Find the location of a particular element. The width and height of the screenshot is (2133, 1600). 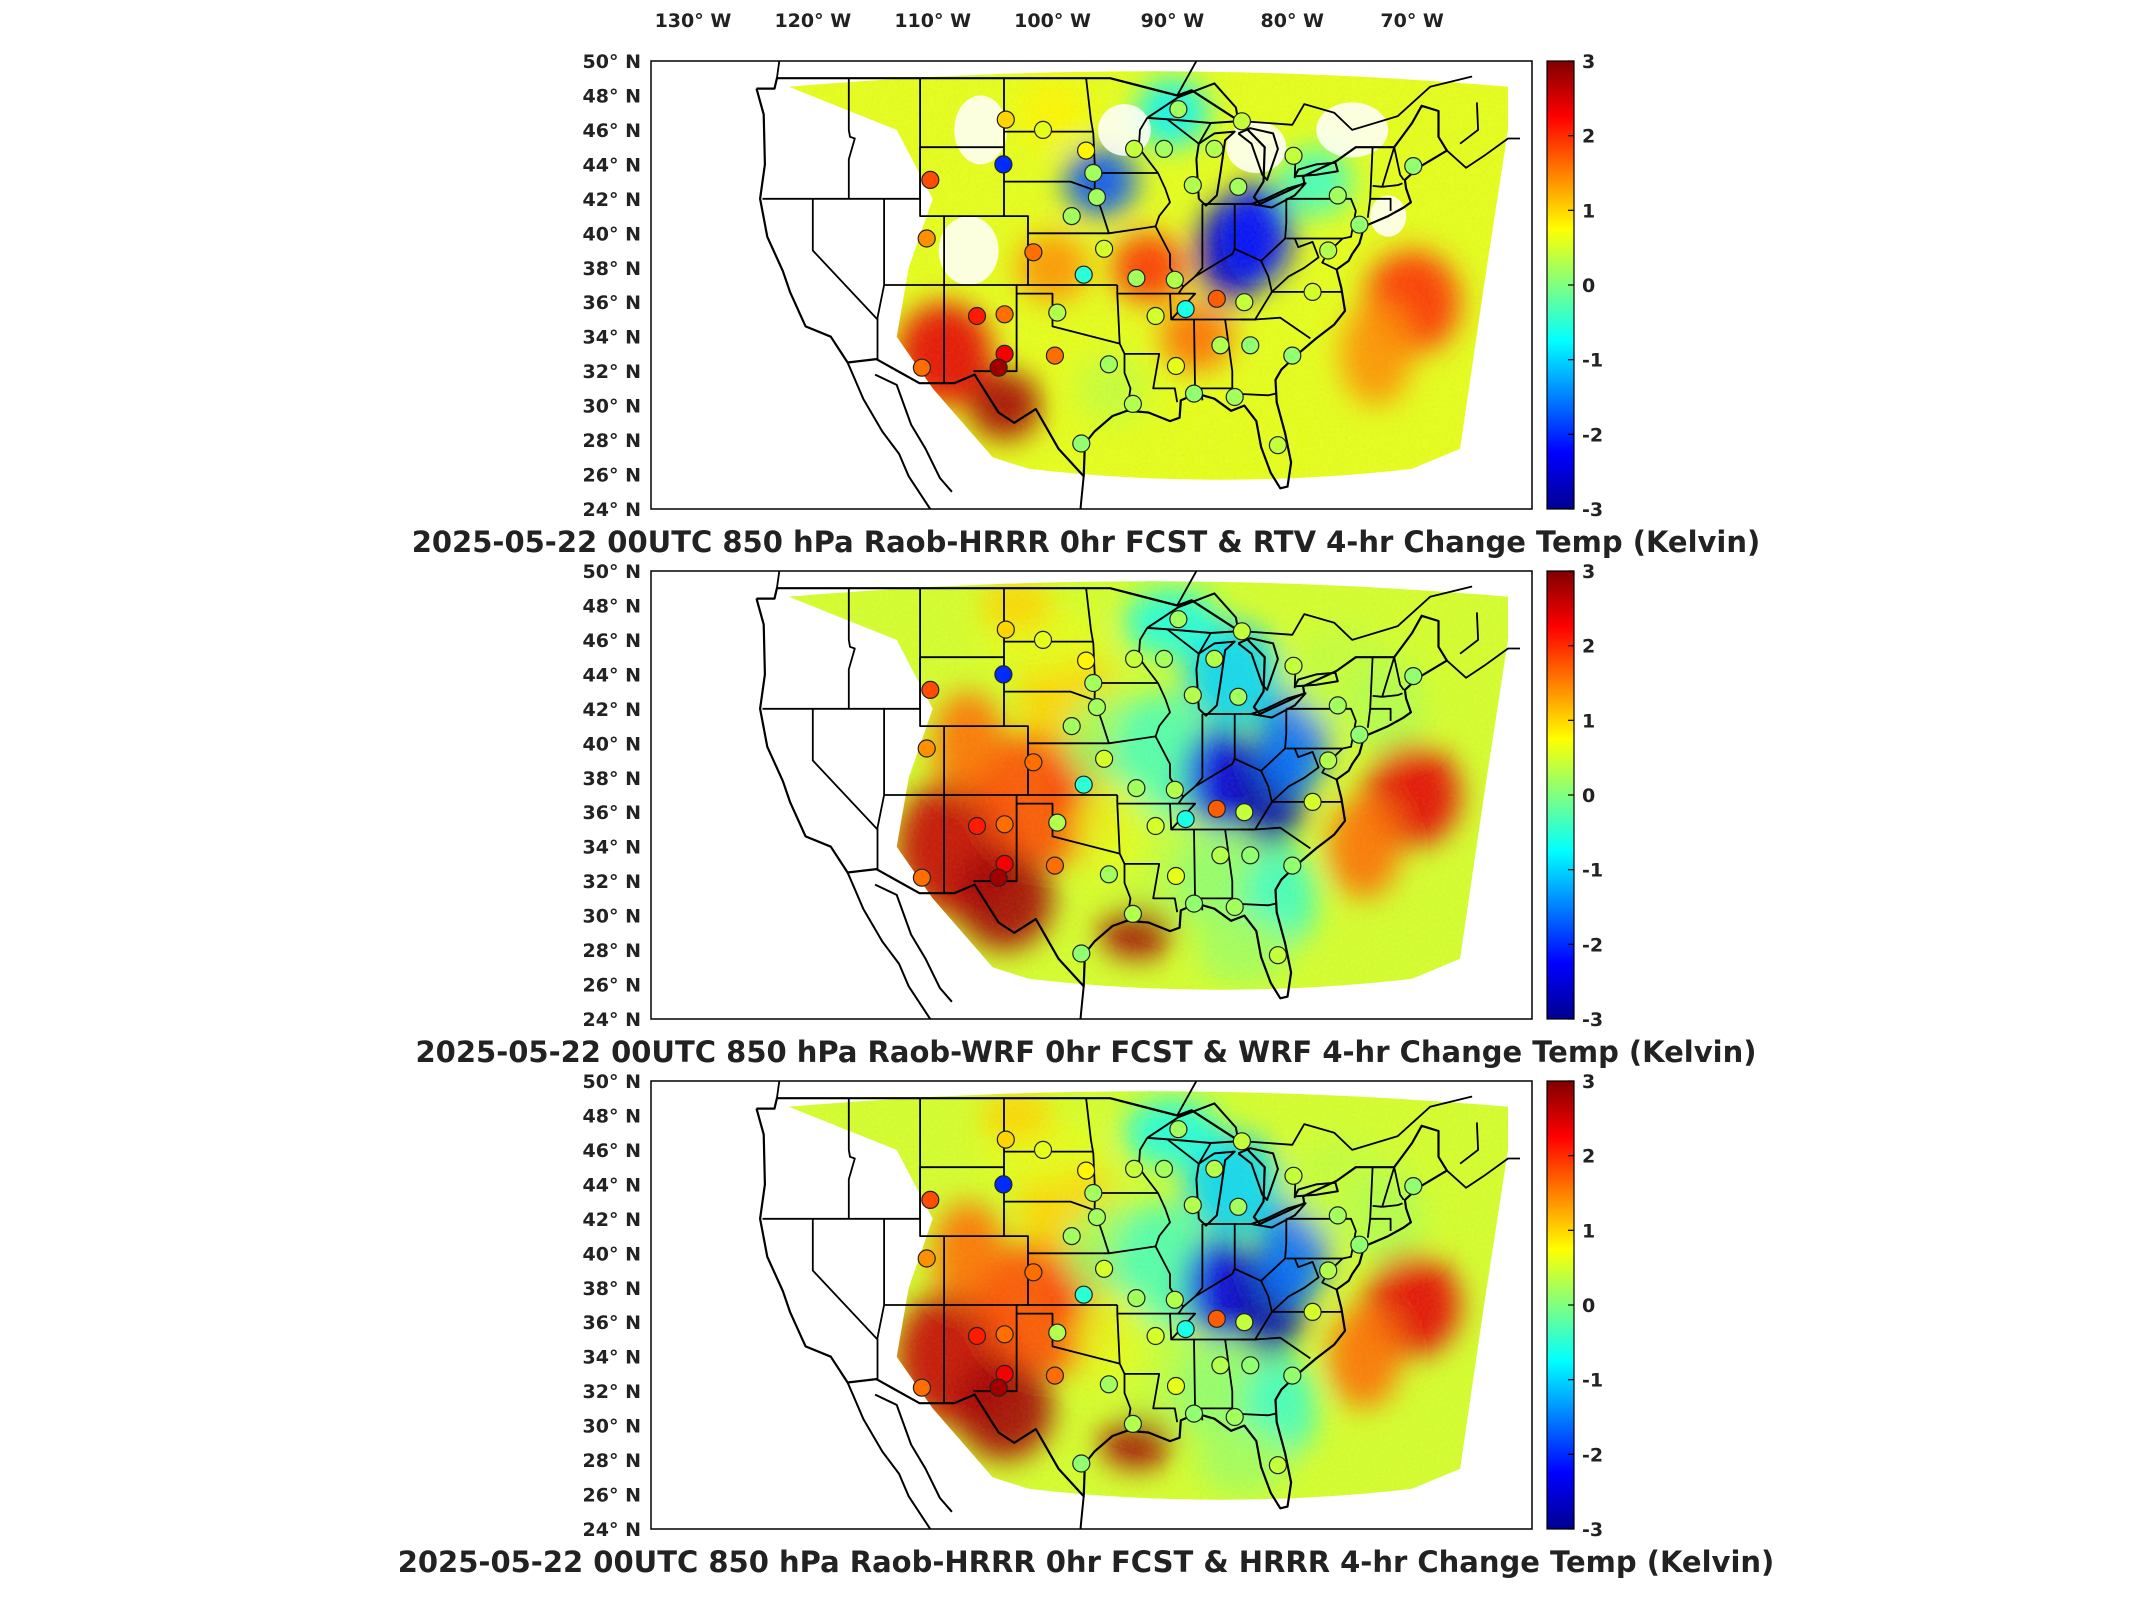

lat-tick-label: 36° N is located at coordinates (612, 813).